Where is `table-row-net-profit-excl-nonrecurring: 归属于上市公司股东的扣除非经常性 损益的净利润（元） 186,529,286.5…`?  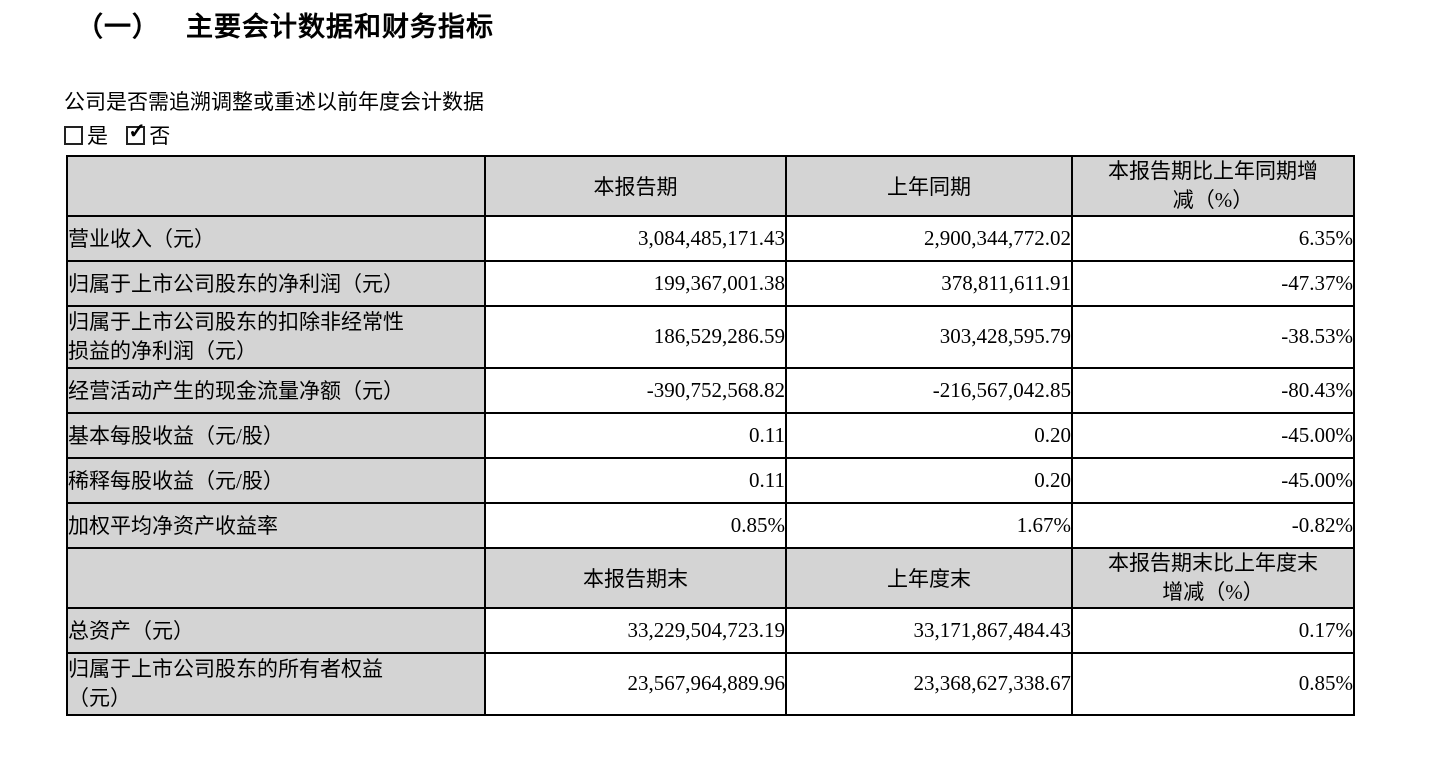
table-row-net-profit-excl-nonrecurring: 归属于上市公司股东的扣除非经常性 损益的净利润（元） 186,529,286.5… is located at coordinates (710, 336).